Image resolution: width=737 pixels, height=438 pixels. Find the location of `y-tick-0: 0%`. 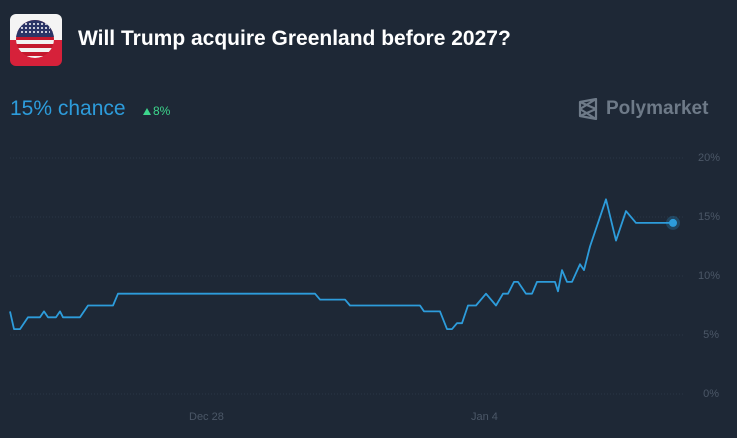

y-tick-0: 0% is located at coordinates (711, 394).